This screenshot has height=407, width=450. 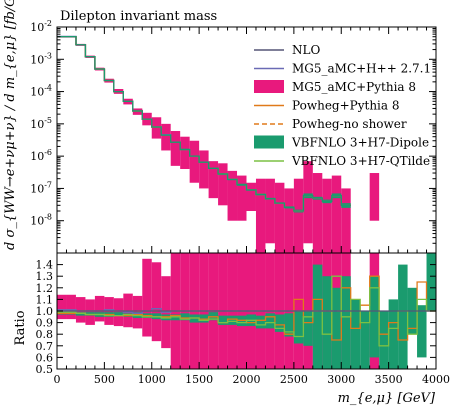 What do you see at coordinates (48, 88) in the screenshot?
I see `upper-y-tick-exponent: -4` at bounding box center [48, 88].